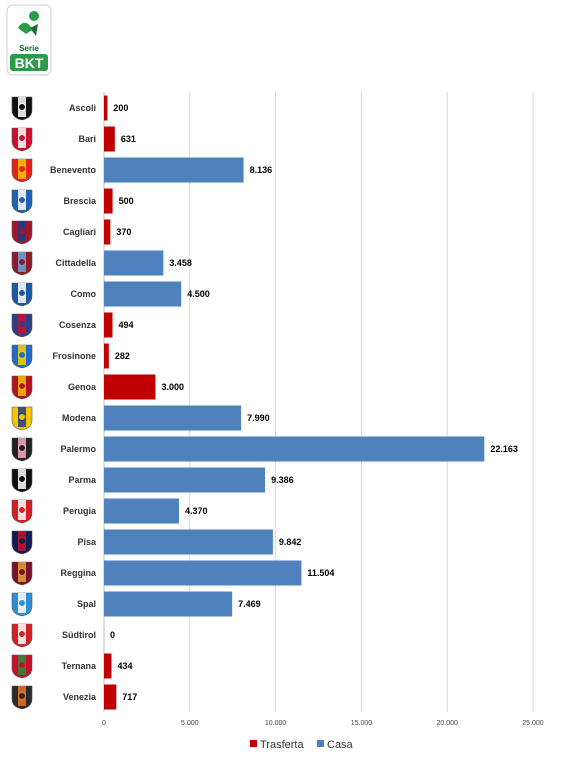 This screenshot has width=571, height=760. Describe the element at coordinates (78, 573) in the screenshot. I see `team-label: Reggina` at that location.